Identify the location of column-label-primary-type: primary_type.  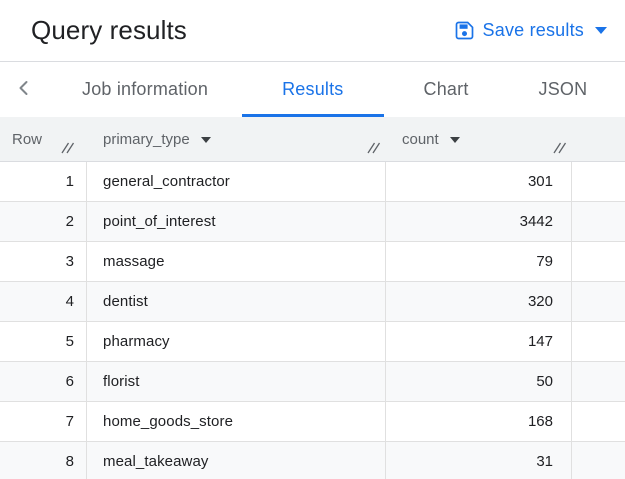
(146, 139).